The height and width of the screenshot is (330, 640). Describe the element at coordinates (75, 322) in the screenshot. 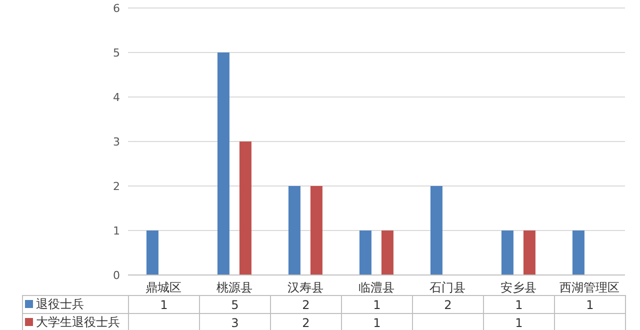

I see `legend-label: 大学生退役士兵` at that location.